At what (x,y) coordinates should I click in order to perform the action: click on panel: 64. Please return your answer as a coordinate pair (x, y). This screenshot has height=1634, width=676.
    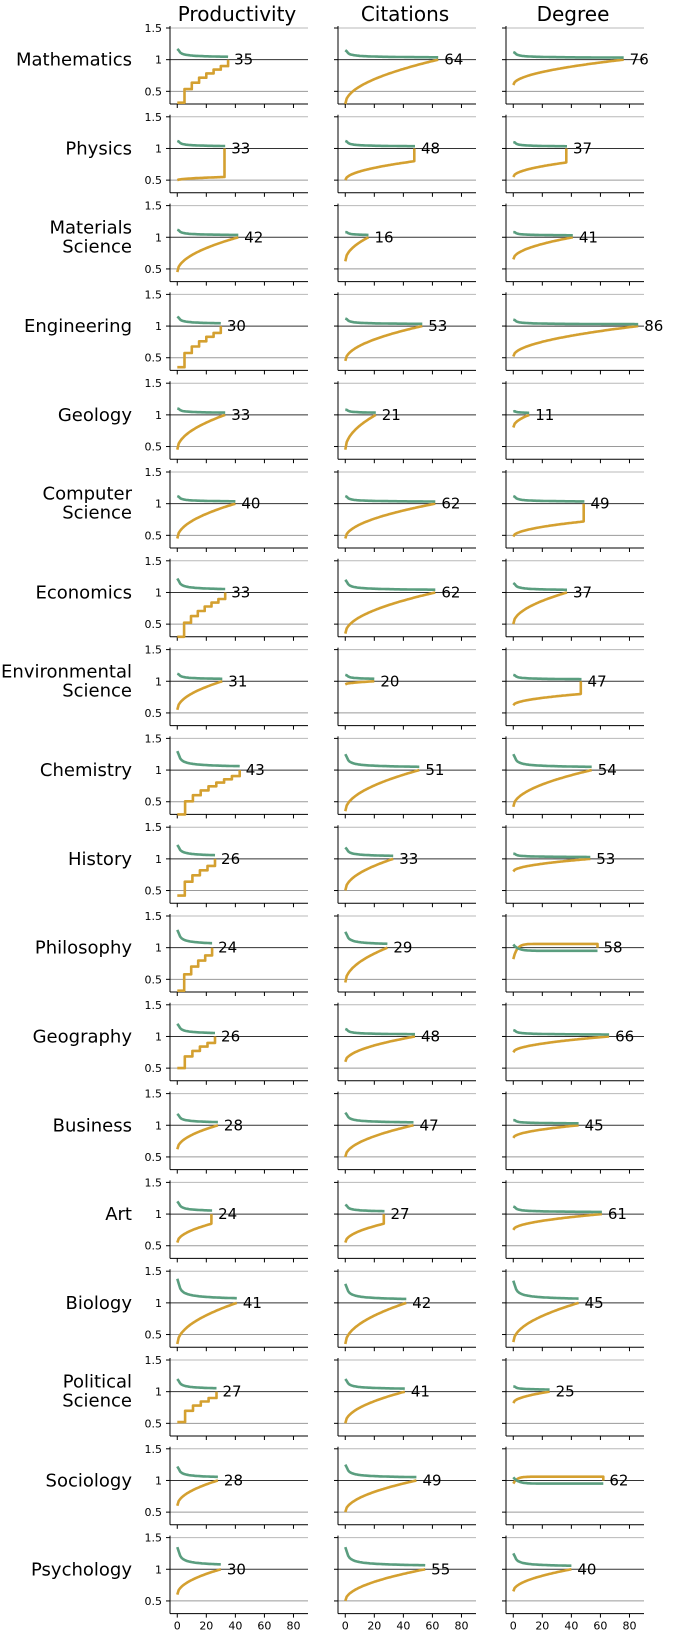
    Looking at the image, I should click on (405, 67).